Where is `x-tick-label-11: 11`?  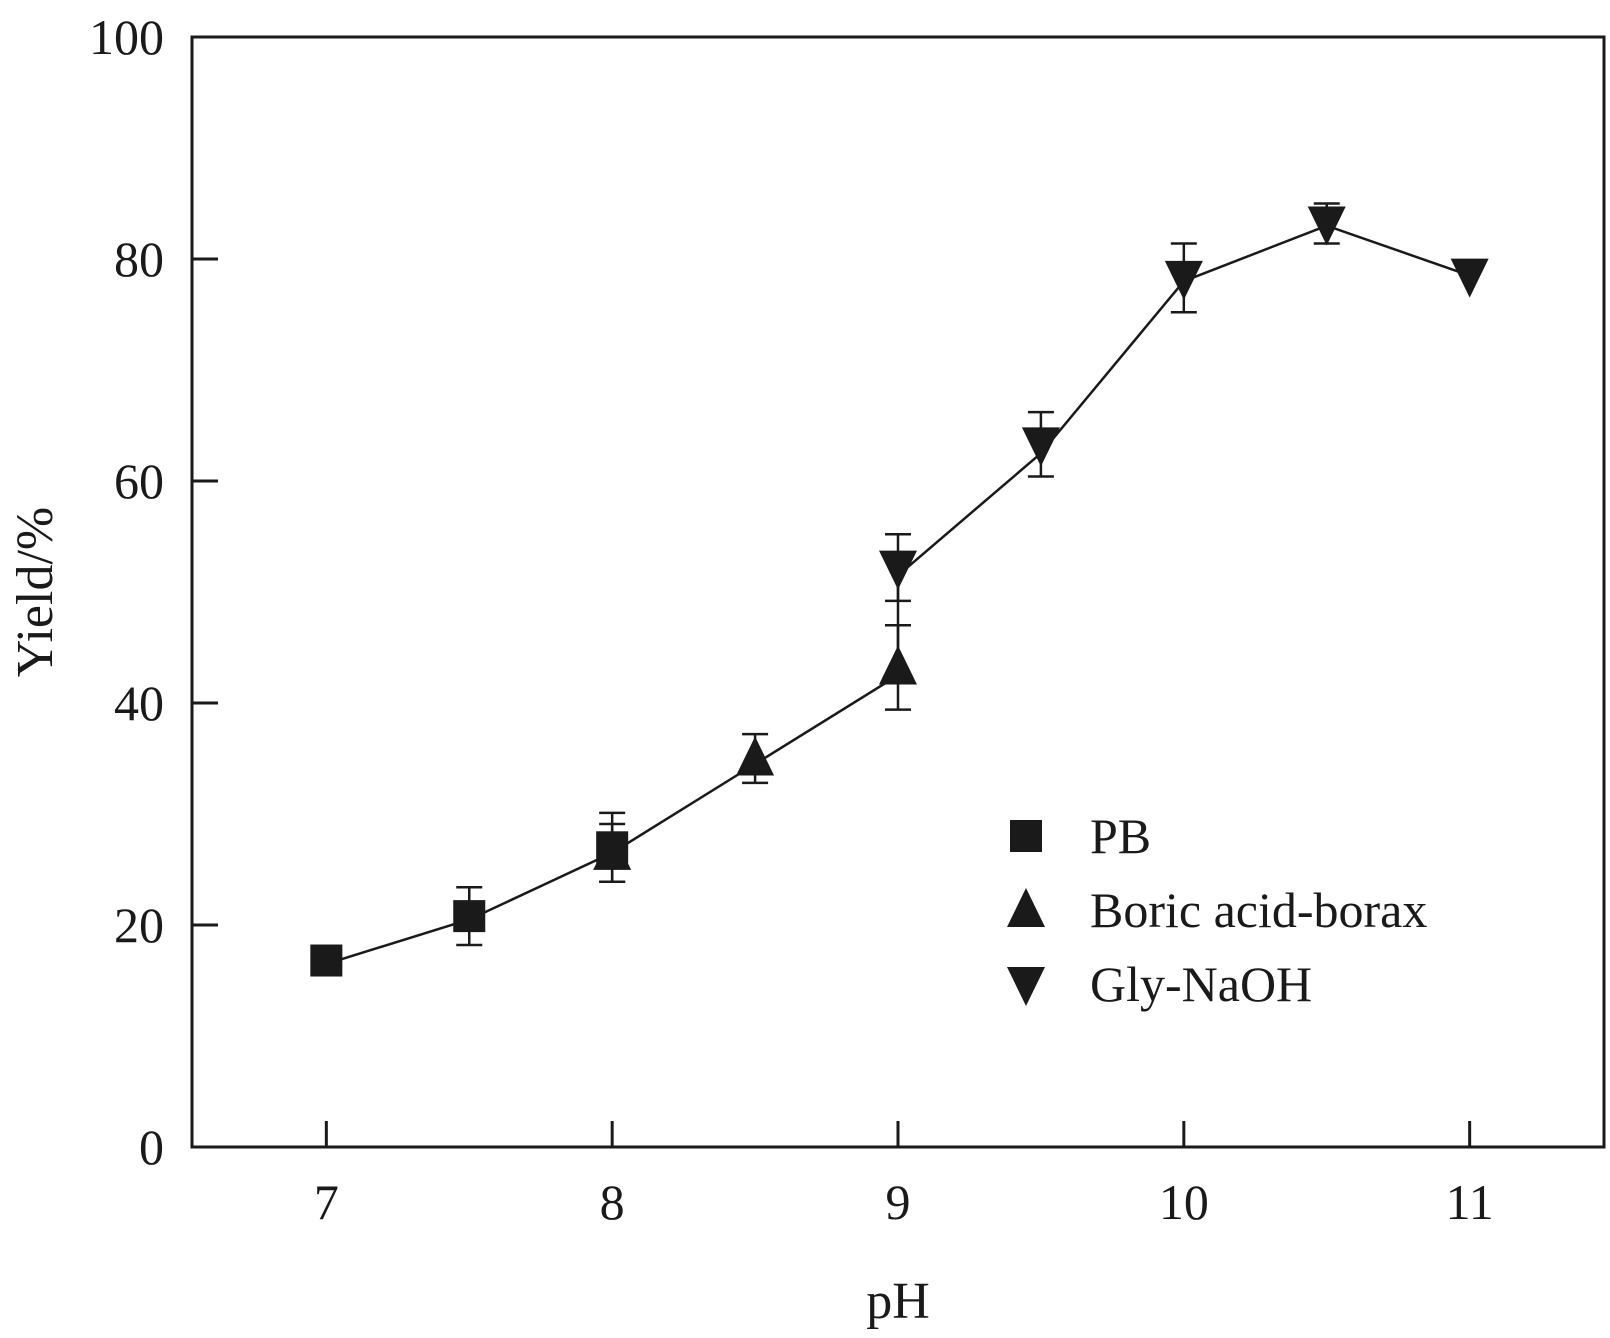
x-tick-label-11: 11 is located at coordinates (1470, 1202).